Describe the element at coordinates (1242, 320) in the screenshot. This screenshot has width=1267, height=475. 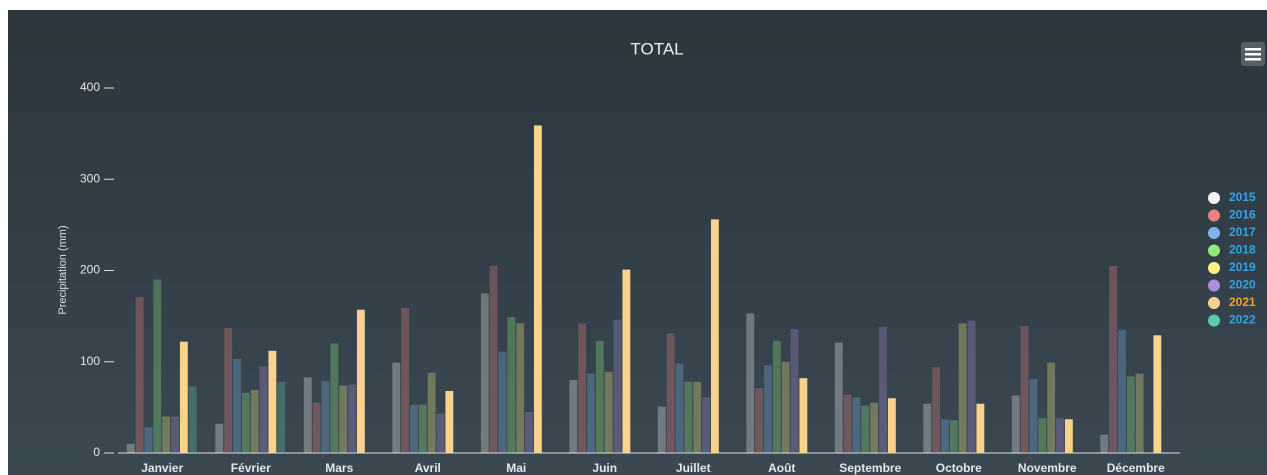
I see `legend-label: 2022` at that location.